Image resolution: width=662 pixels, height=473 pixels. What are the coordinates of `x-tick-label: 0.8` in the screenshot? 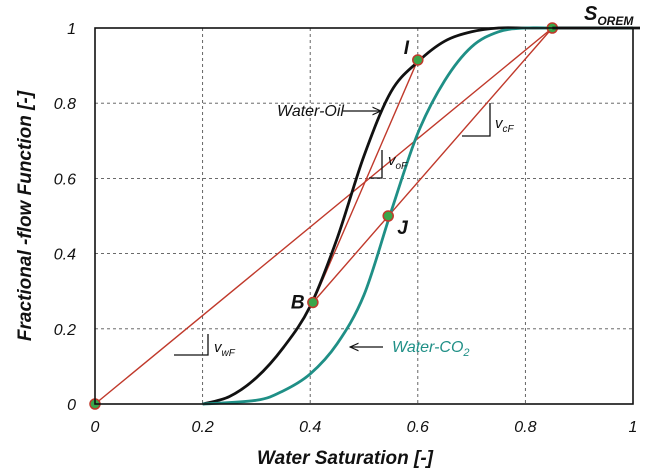 It's located at (525, 427).